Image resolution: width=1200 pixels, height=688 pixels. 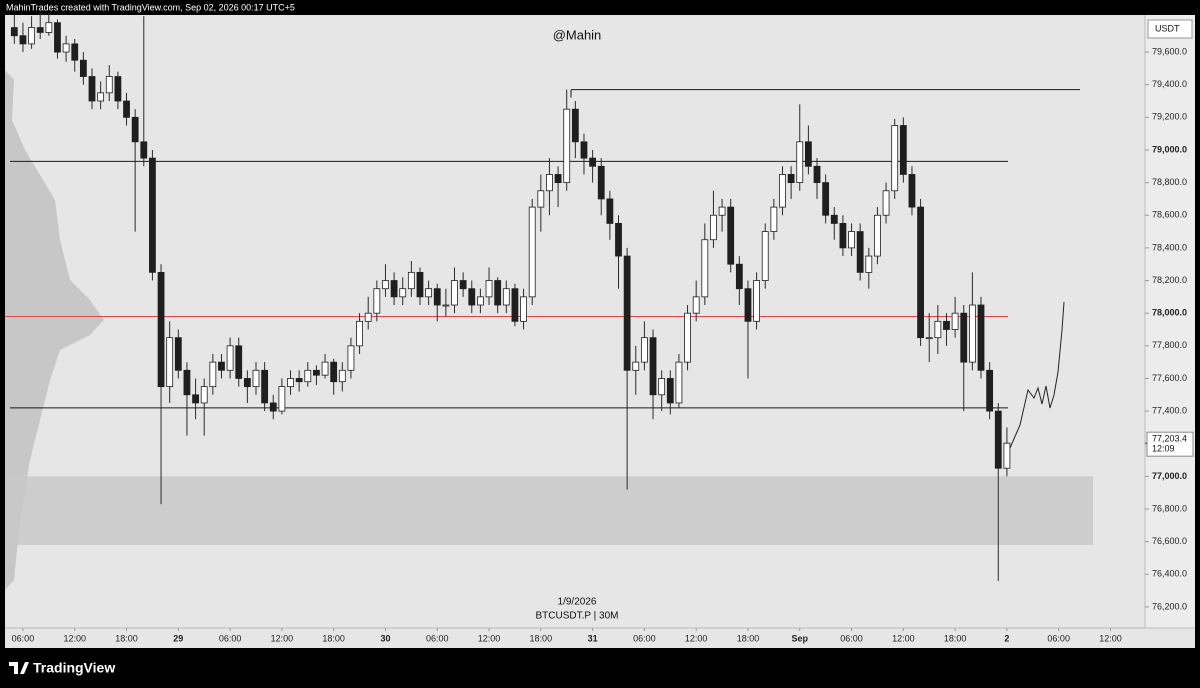 I want to click on currency-box, so click(x=1170, y=29).